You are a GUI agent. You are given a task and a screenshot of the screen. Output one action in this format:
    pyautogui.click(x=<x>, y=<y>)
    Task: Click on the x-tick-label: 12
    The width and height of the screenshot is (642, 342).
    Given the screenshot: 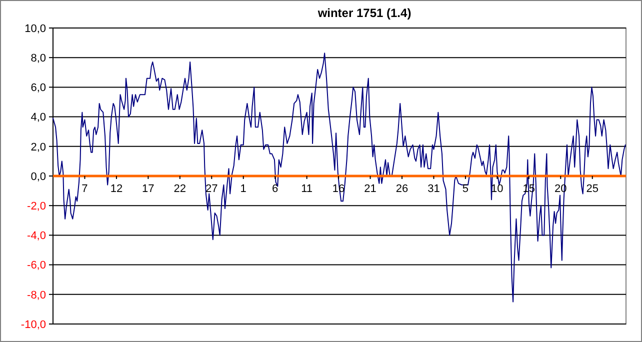 What is the action you would take?
    pyautogui.click(x=116, y=189)
    